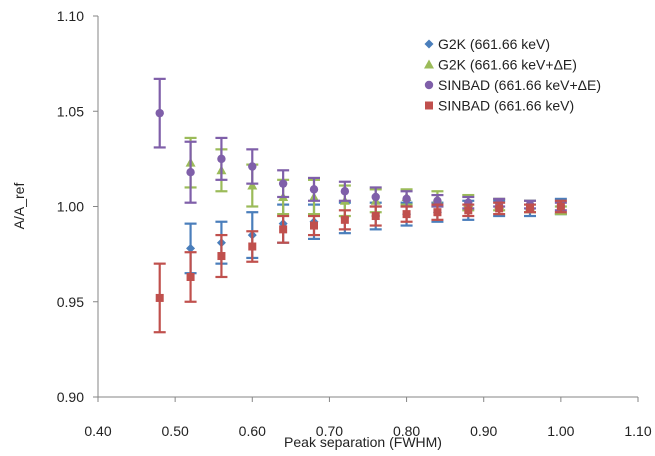 This screenshot has width=655, height=456. I want to click on y-tick-label: 1.10, so click(70, 16).